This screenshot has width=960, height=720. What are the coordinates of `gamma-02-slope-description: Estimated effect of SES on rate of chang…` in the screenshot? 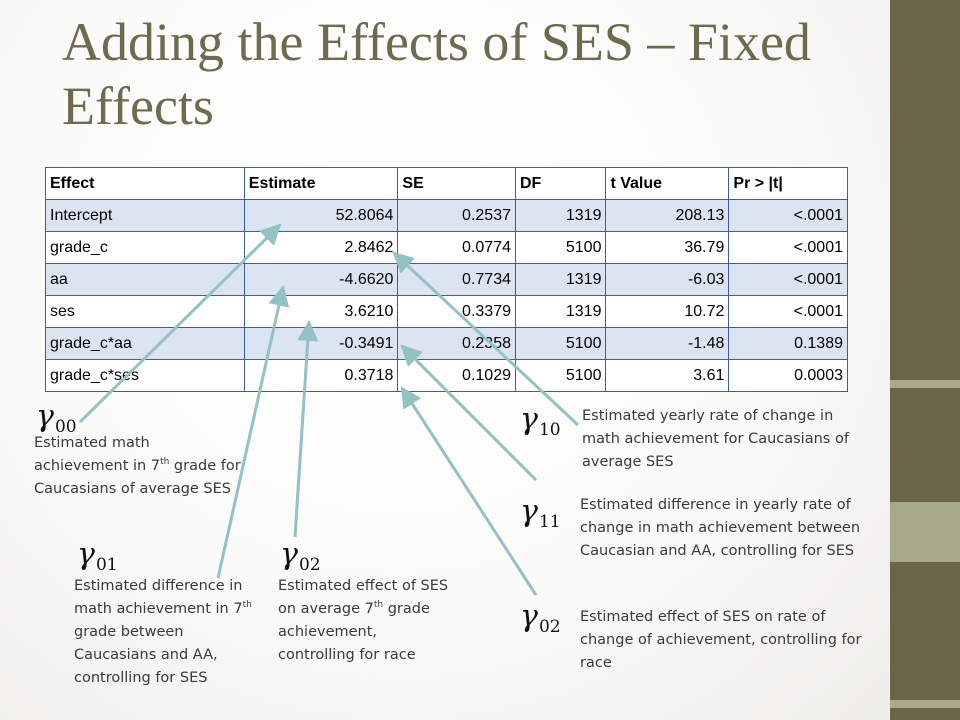 It's located at (721, 640).